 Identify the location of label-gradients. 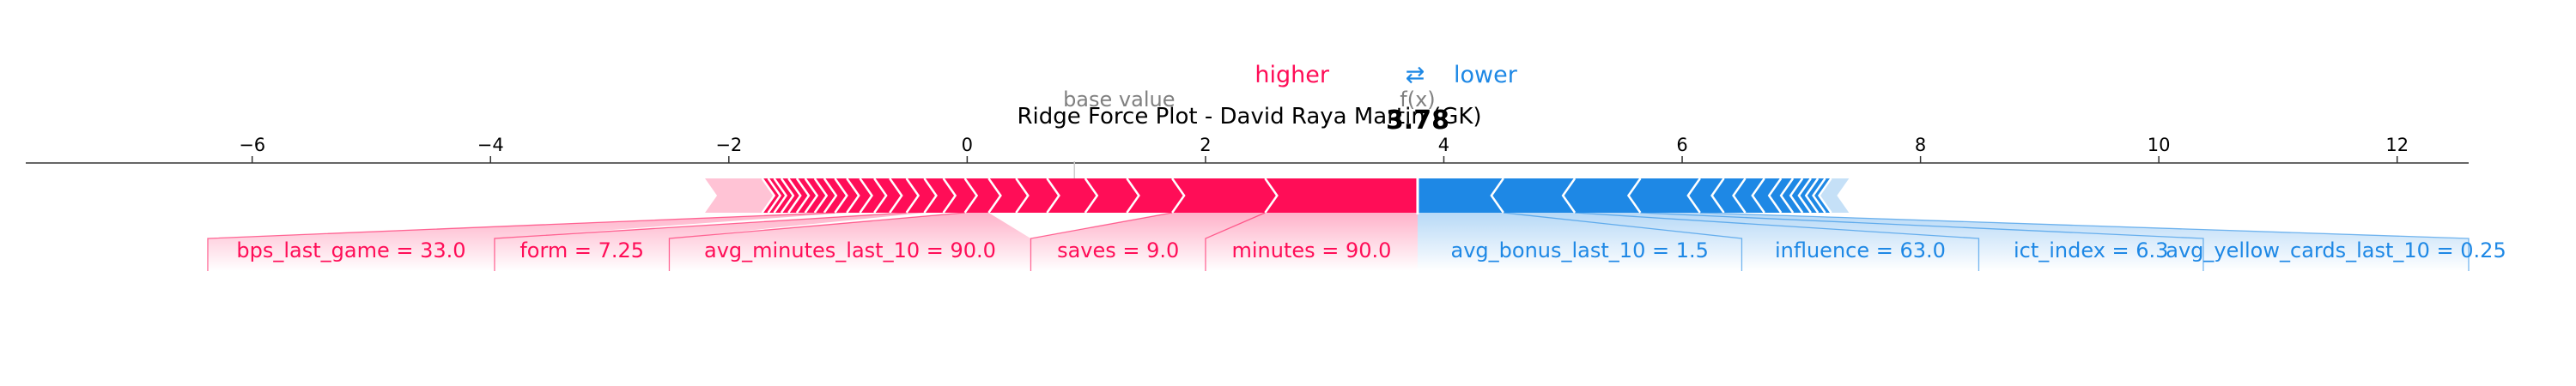
(1338, 242).